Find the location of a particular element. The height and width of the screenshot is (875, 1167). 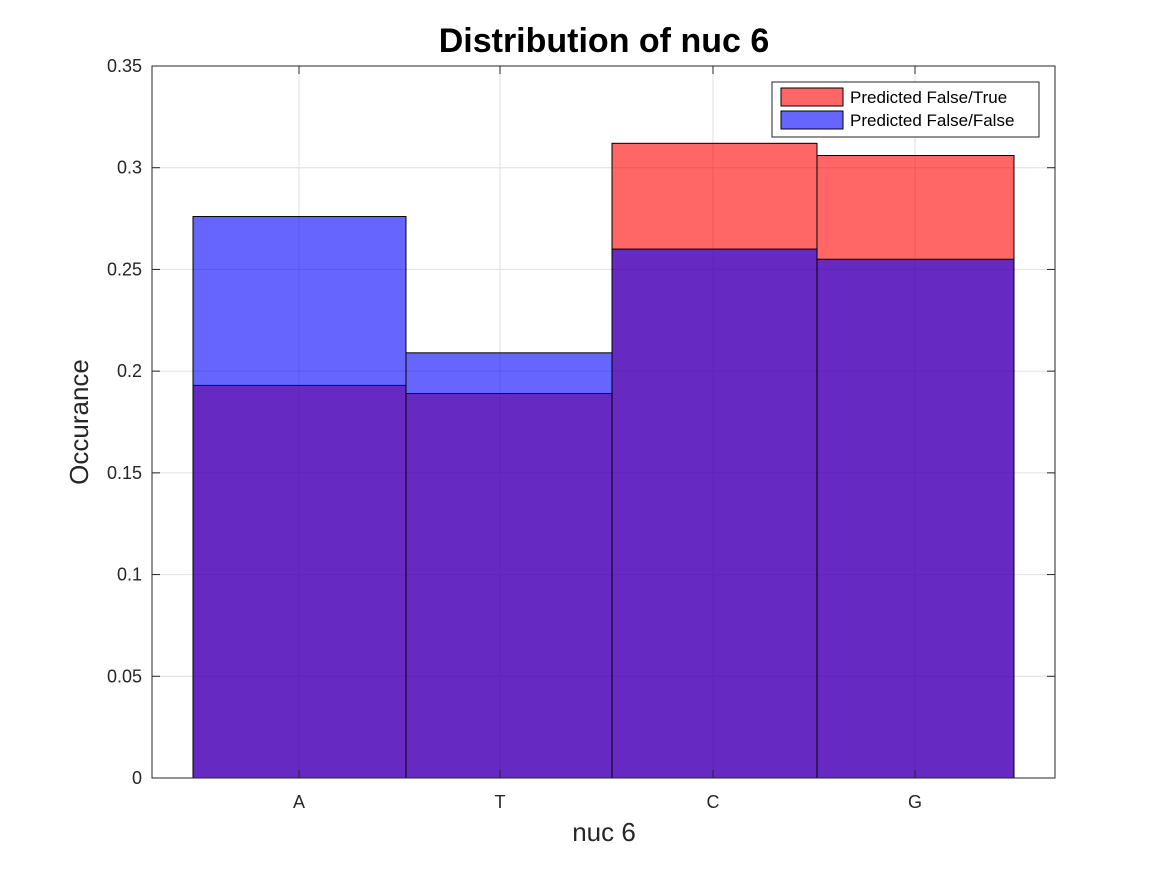

x-tick-label: A is located at coordinates (299, 802).